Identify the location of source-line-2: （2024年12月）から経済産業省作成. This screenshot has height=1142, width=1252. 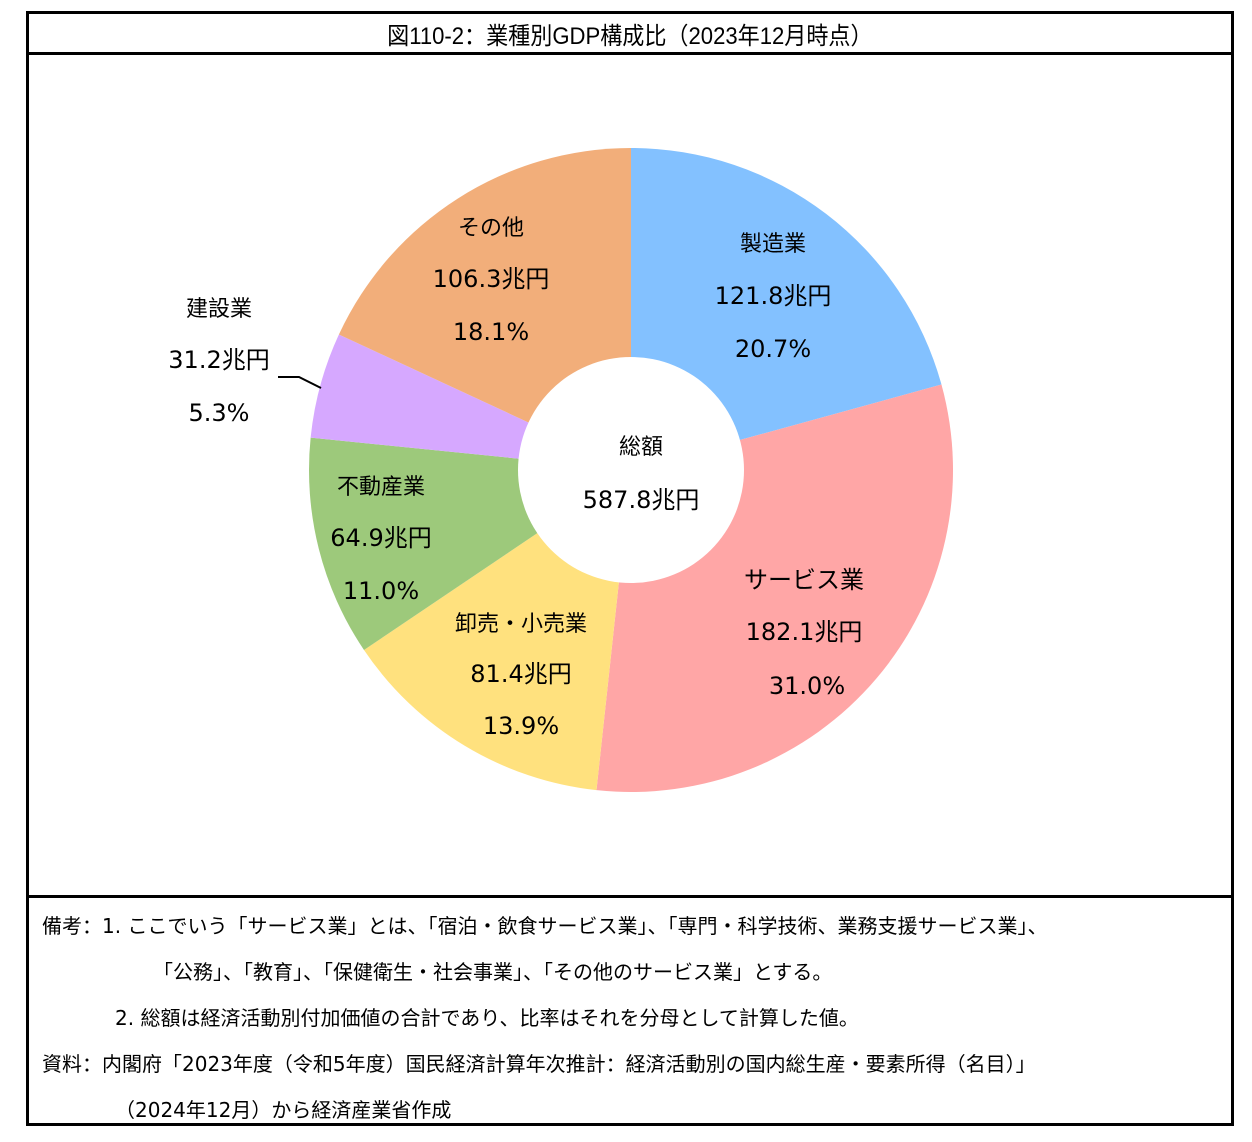
(283, 1110).